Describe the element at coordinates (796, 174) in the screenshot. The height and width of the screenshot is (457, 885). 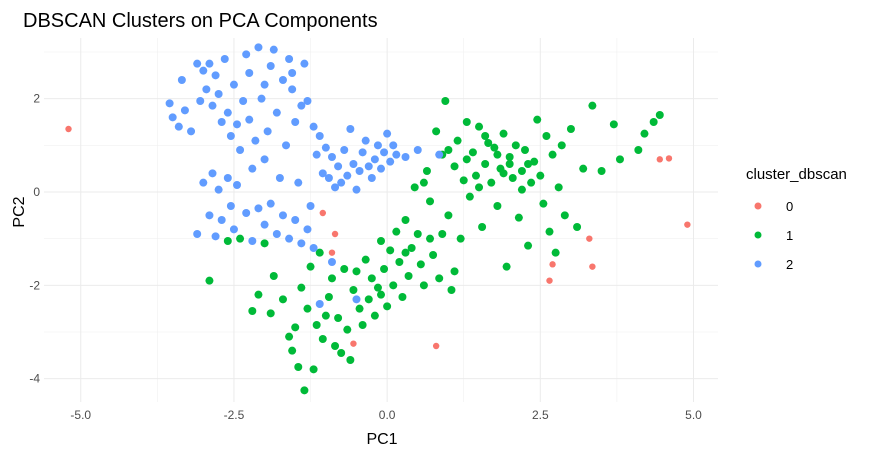
I see `legend-title: cluster_dbscan` at that location.